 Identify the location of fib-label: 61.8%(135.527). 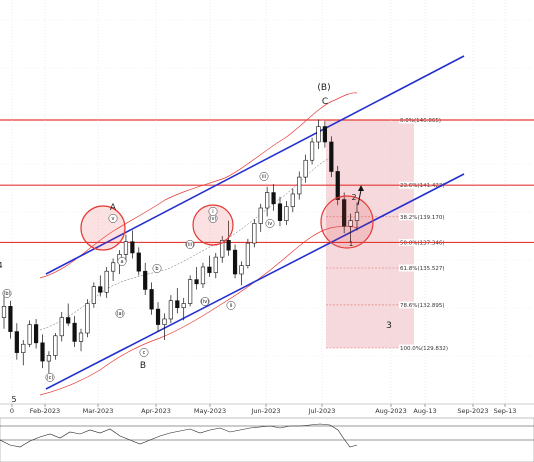
(422, 269).